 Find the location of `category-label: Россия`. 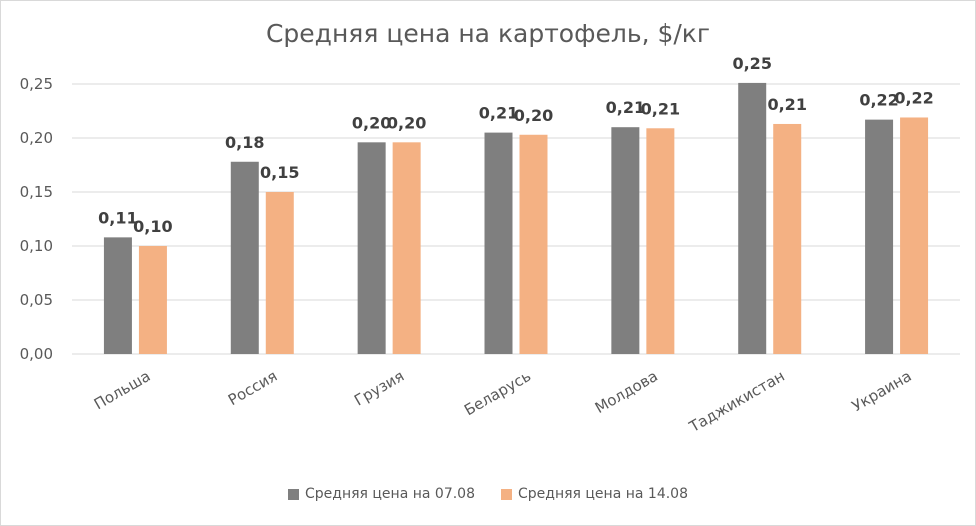

category-label: Россия is located at coordinates (252, 388).